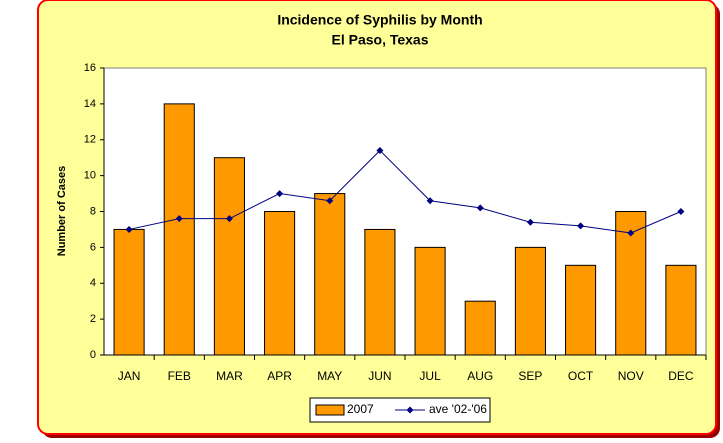 This screenshot has height=443, width=723. Describe the element at coordinates (129, 376) in the screenshot. I see `x-tick-label: JAN` at that location.